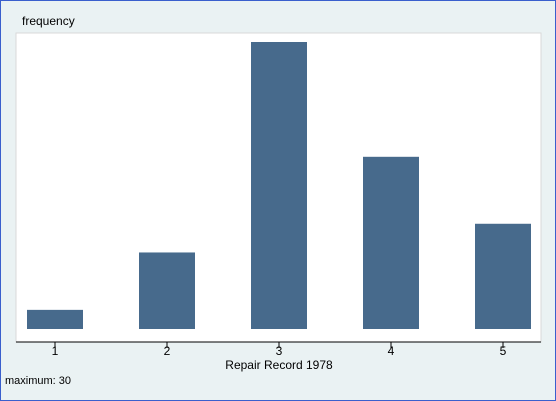 This screenshot has width=556, height=401. I want to click on x-axis-title: Repair Record 1978, so click(279, 365).